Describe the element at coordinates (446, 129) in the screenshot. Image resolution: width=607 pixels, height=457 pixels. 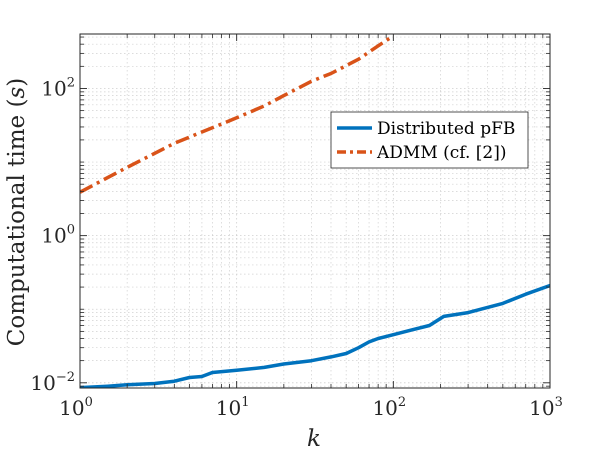
I see `legend-label-distributed-pfb: Distributed pFB` at that location.